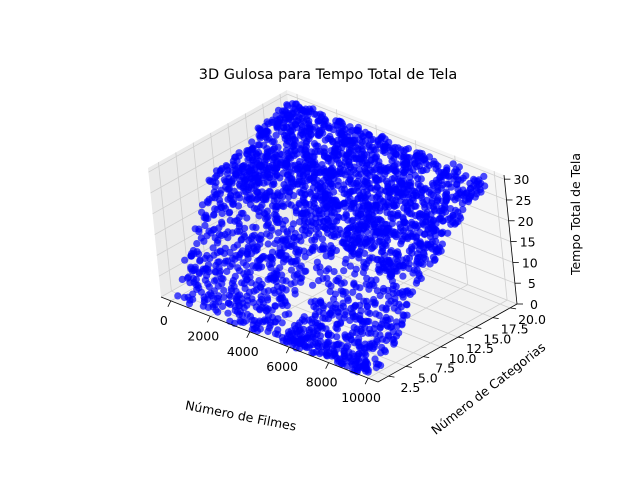  I want to click on x-tick, so click(366, 381).